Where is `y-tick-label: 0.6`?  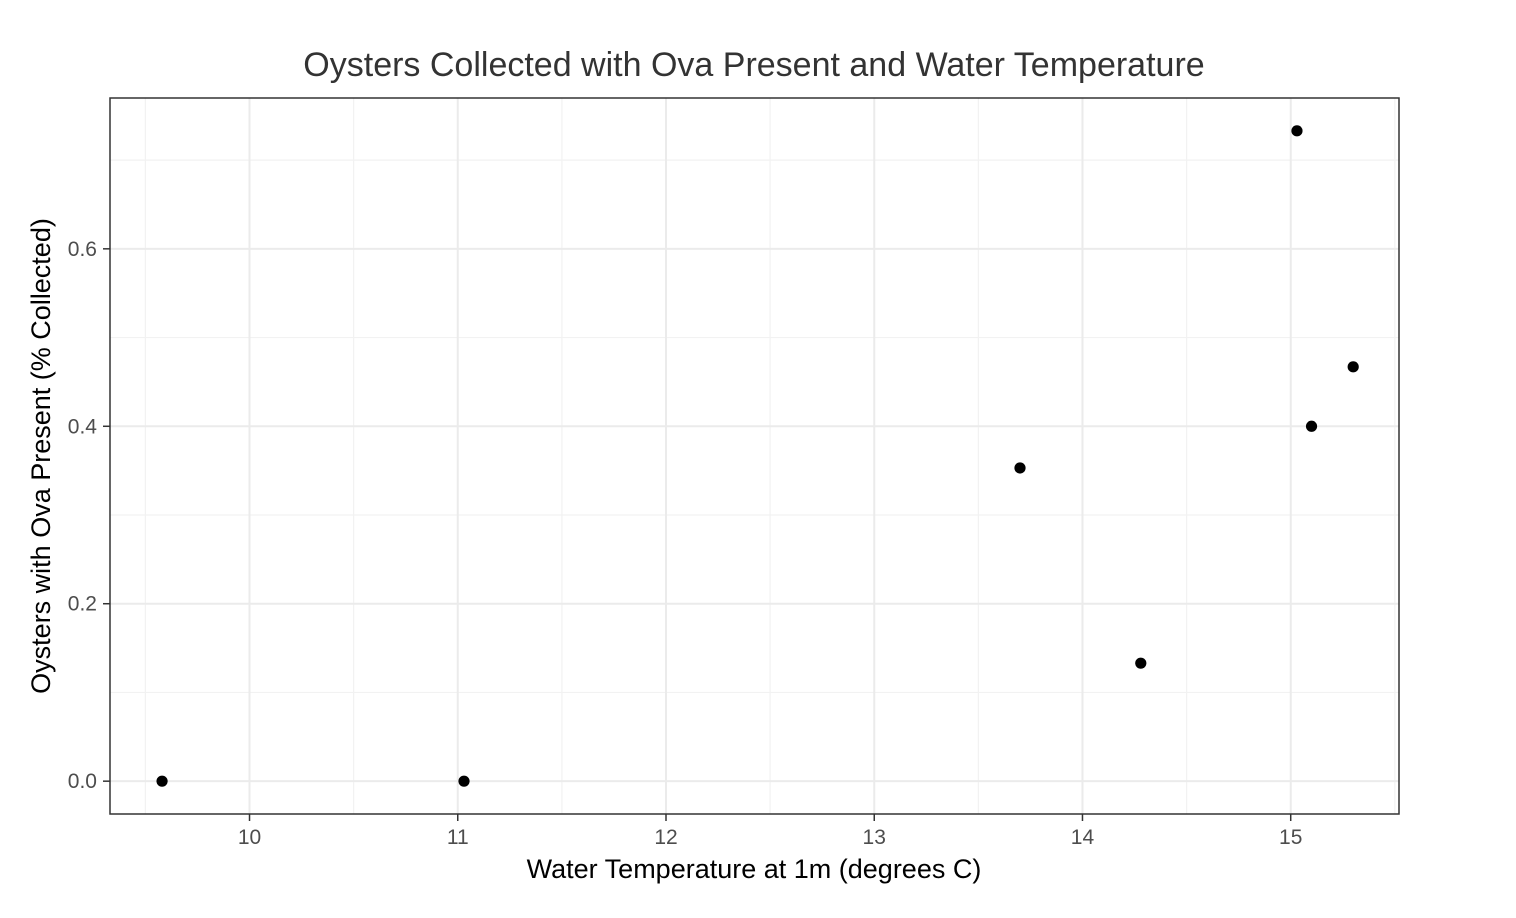
y-tick-label: 0.6 is located at coordinates (82, 249).